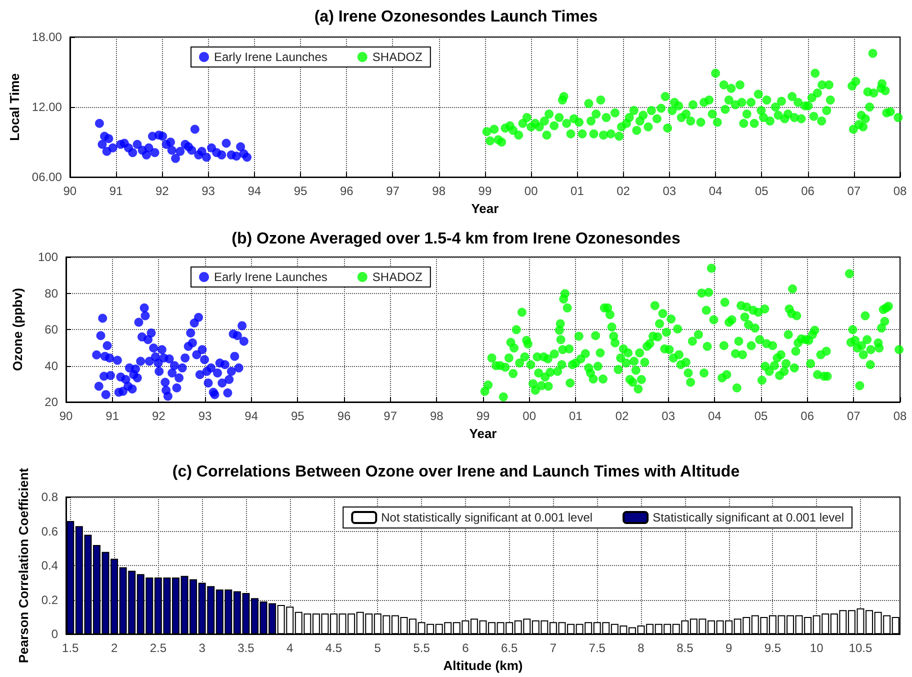 The image size is (912, 677). Describe the element at coordinates (487, 517) in the screenshot. I see `legend-label: Not statistically significant at 0.001 level` at that location.